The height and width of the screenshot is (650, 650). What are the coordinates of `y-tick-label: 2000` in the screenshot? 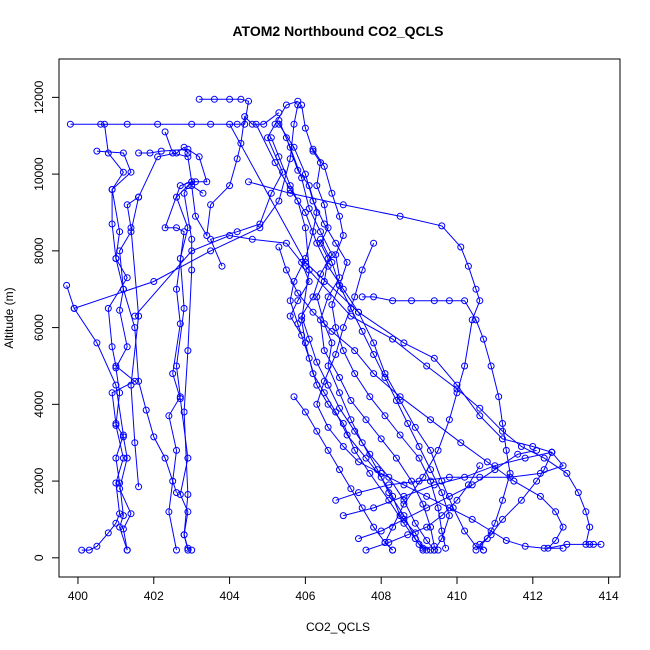 It's located at (39, 480).